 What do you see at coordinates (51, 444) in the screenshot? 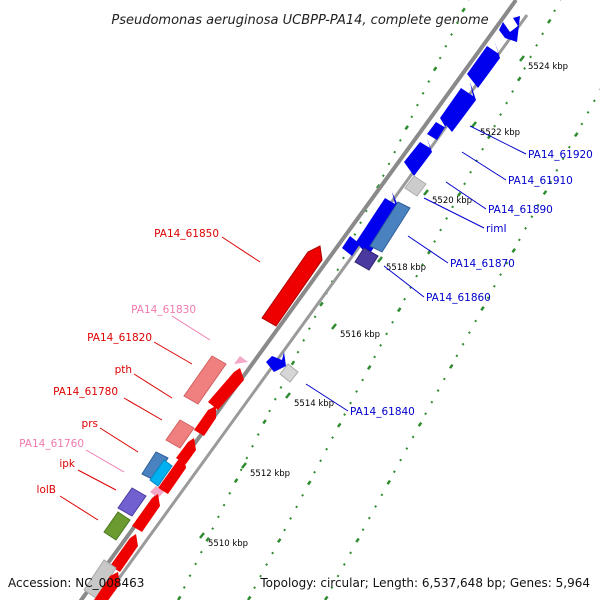
I see `gene-label: PA14_61760` at bounding box center [51, 444].